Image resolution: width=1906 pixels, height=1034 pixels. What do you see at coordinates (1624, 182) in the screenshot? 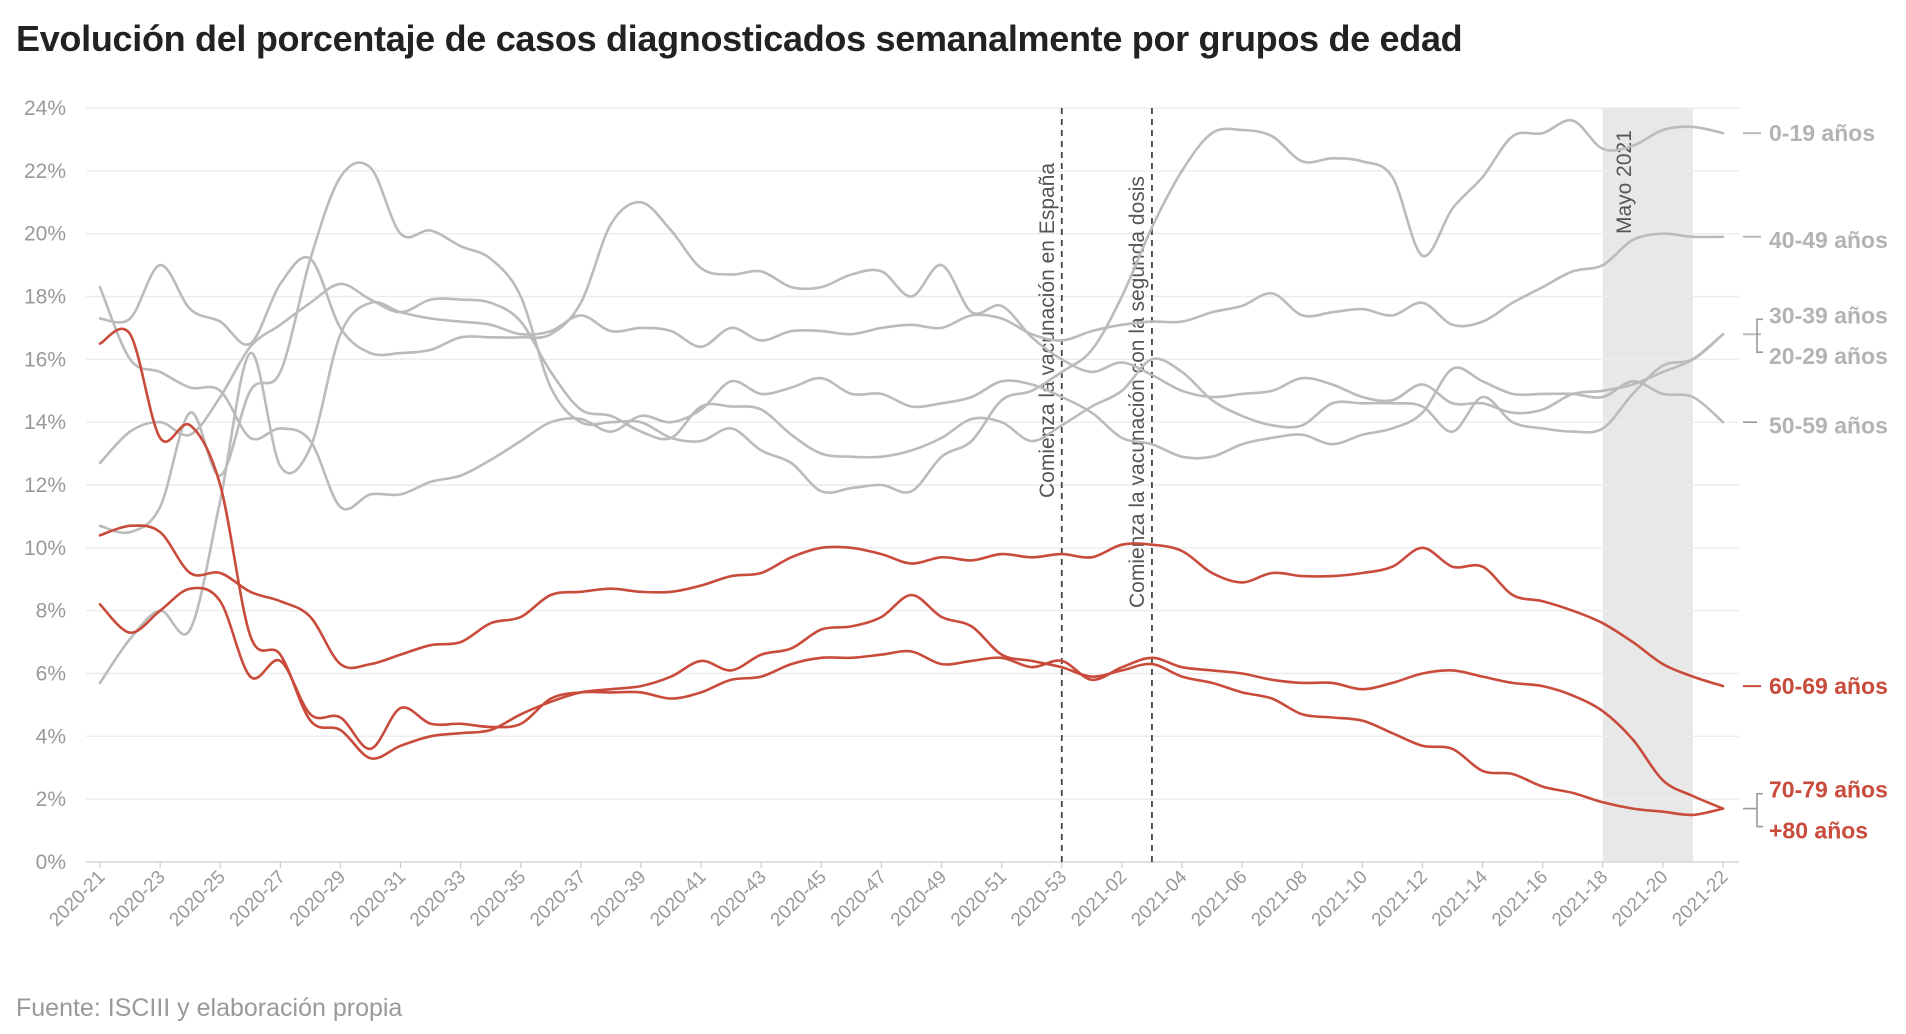
I see `band-label: Mayo 2021` at bounding box center [1624, 182].